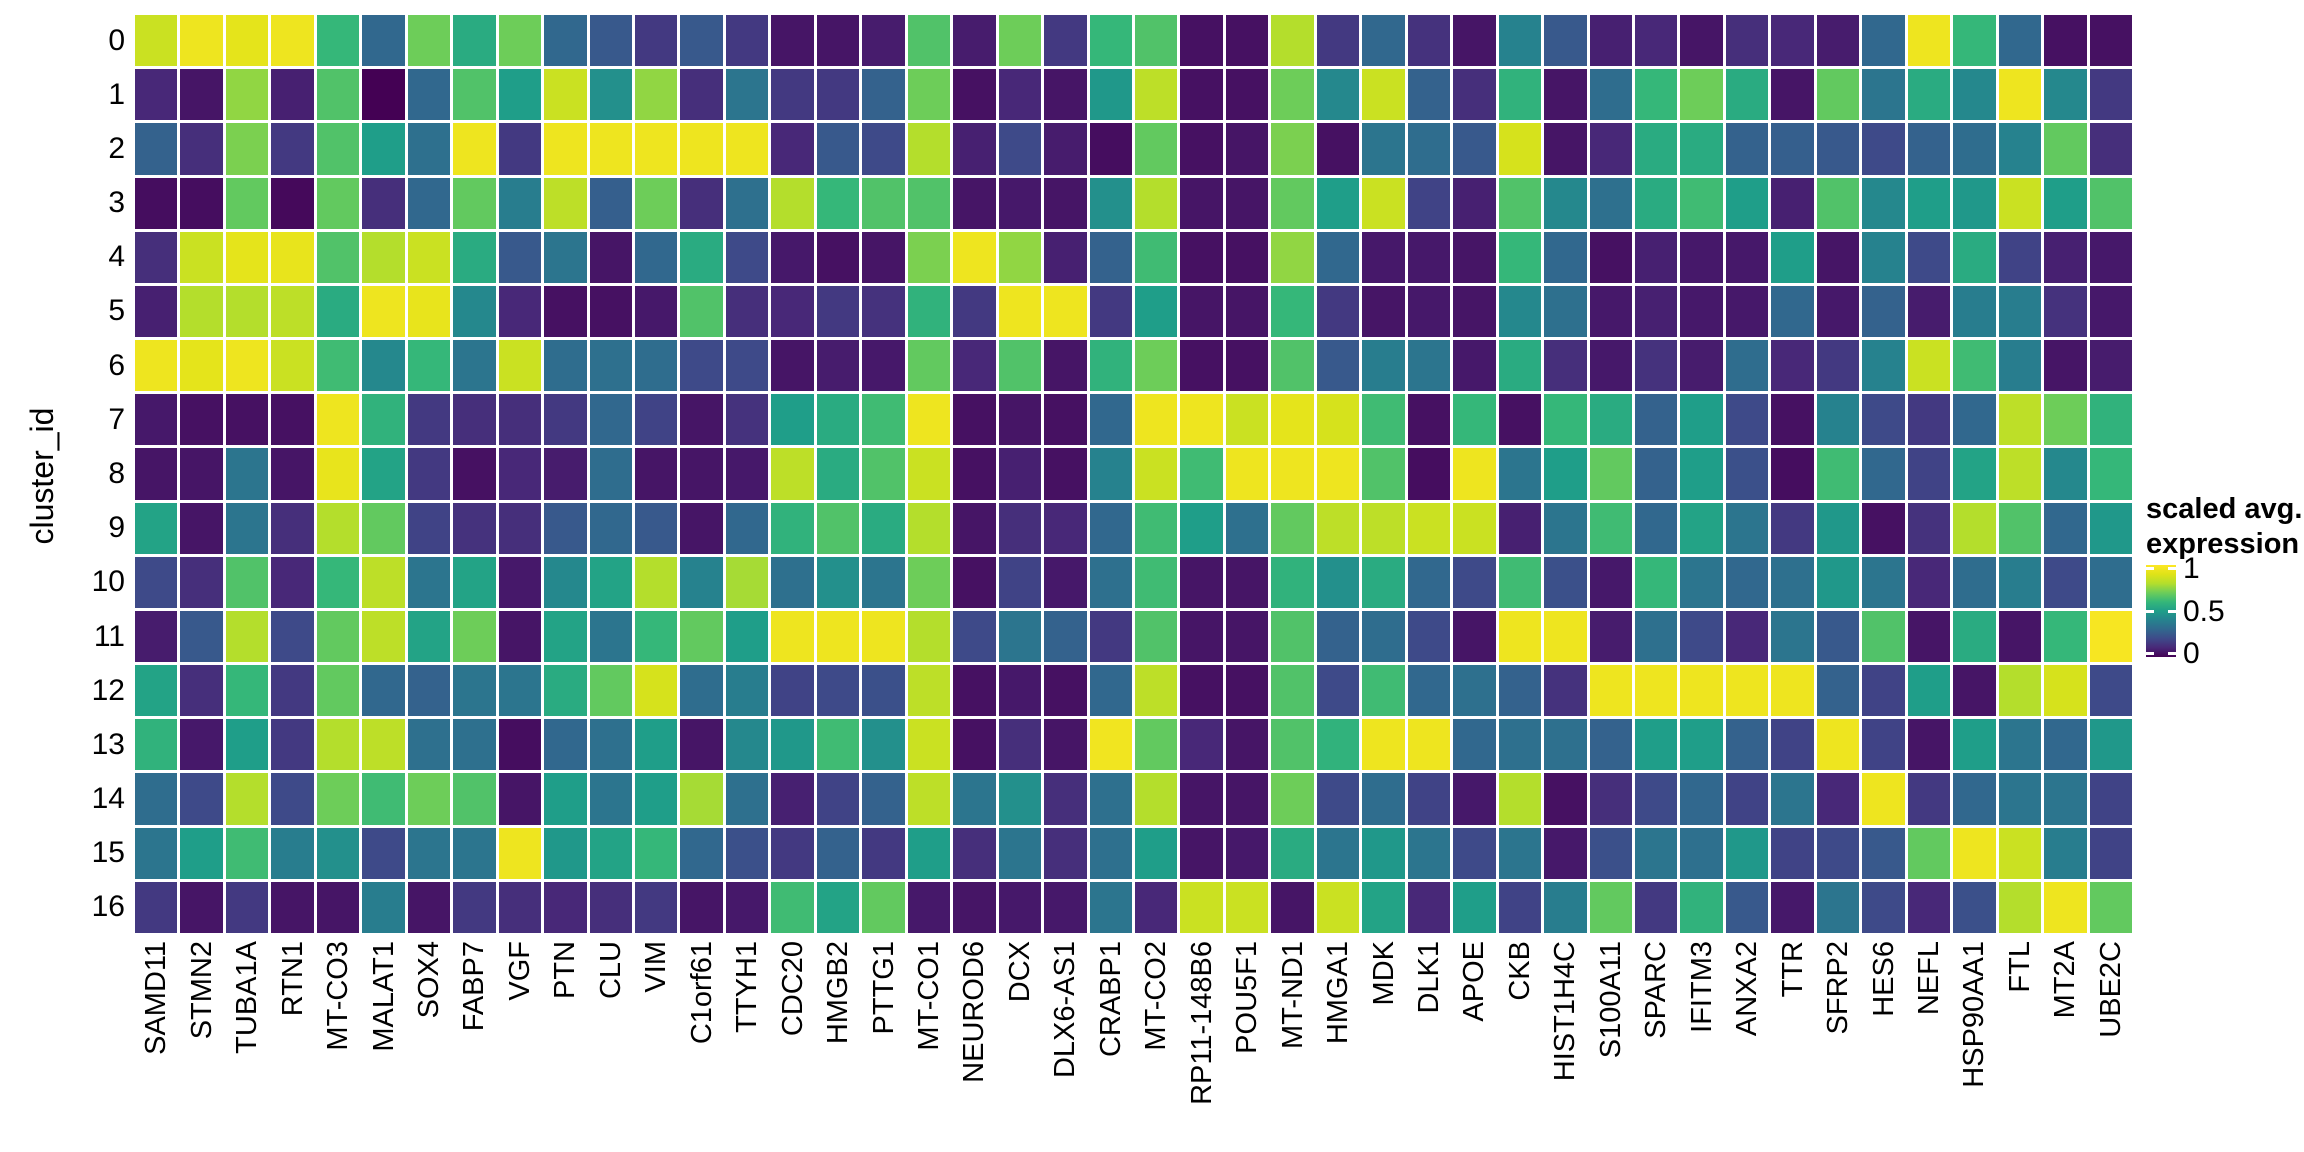 The width and height of the screenshot is (2304, 1152). I want to click on column-label: MDK, so click(1383, 973).